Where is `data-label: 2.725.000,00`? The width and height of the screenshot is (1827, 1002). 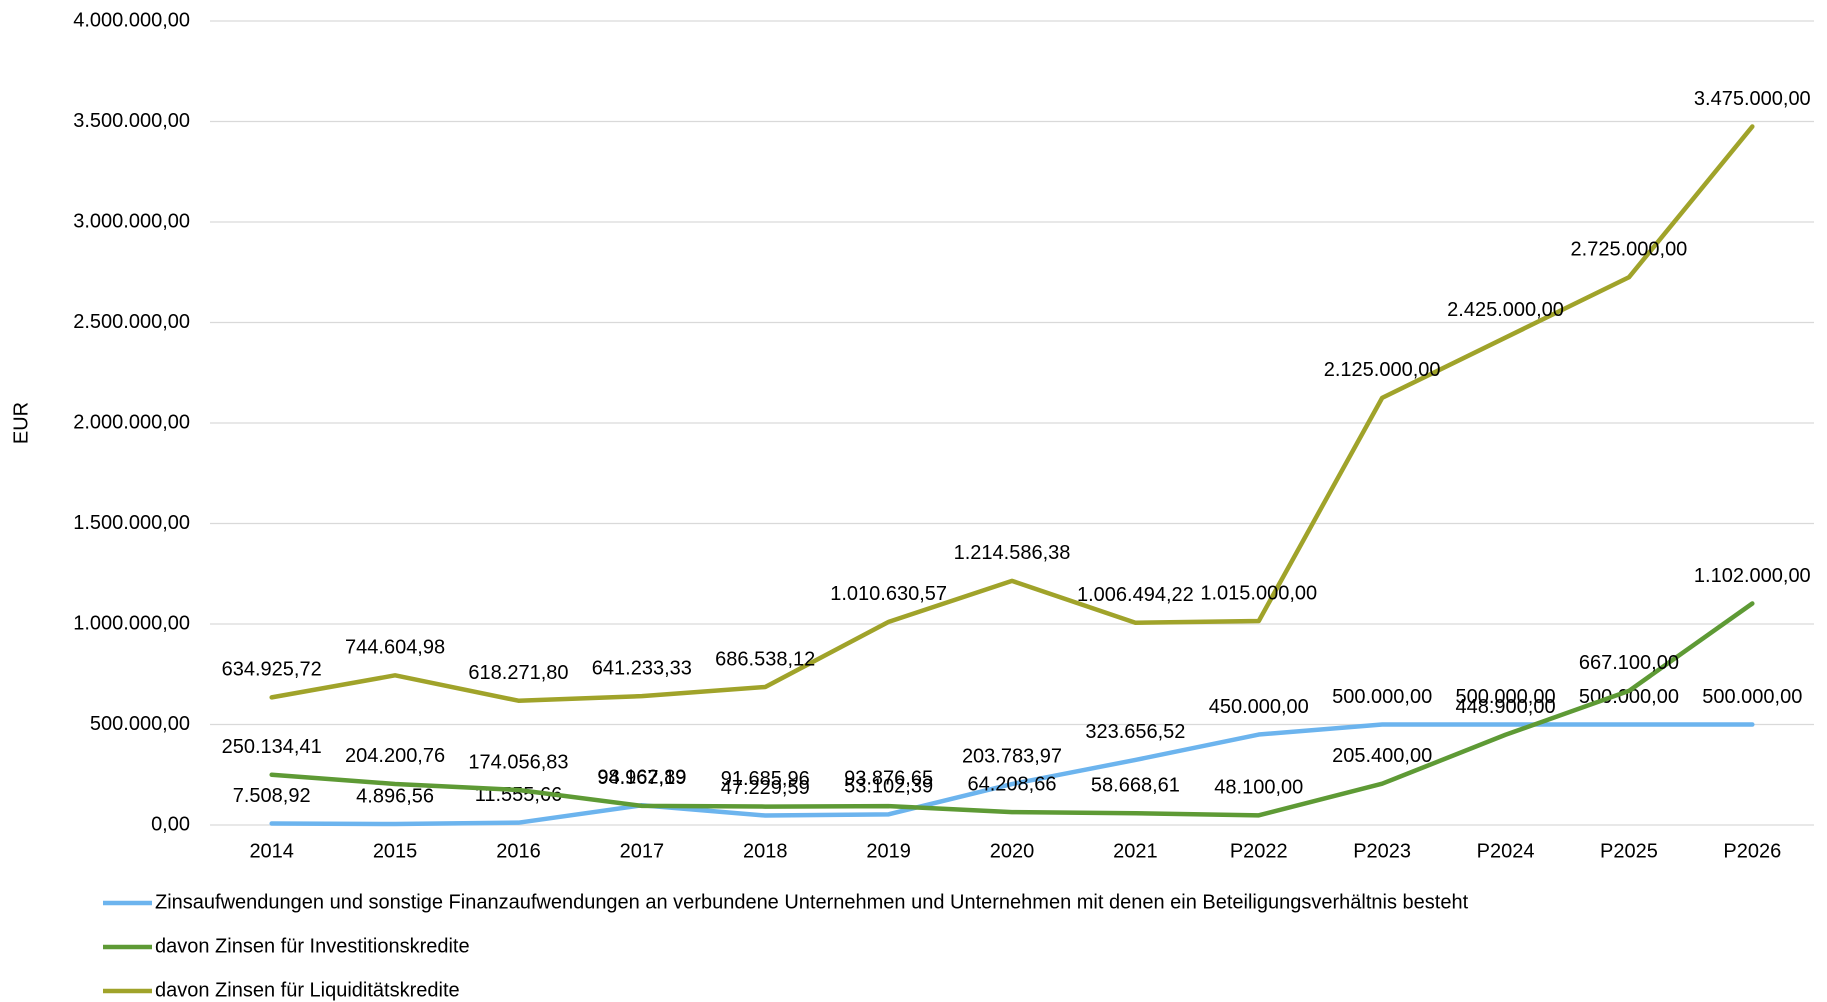
data-label: 2.725.000,00 is located at coordinates (1629, 250).